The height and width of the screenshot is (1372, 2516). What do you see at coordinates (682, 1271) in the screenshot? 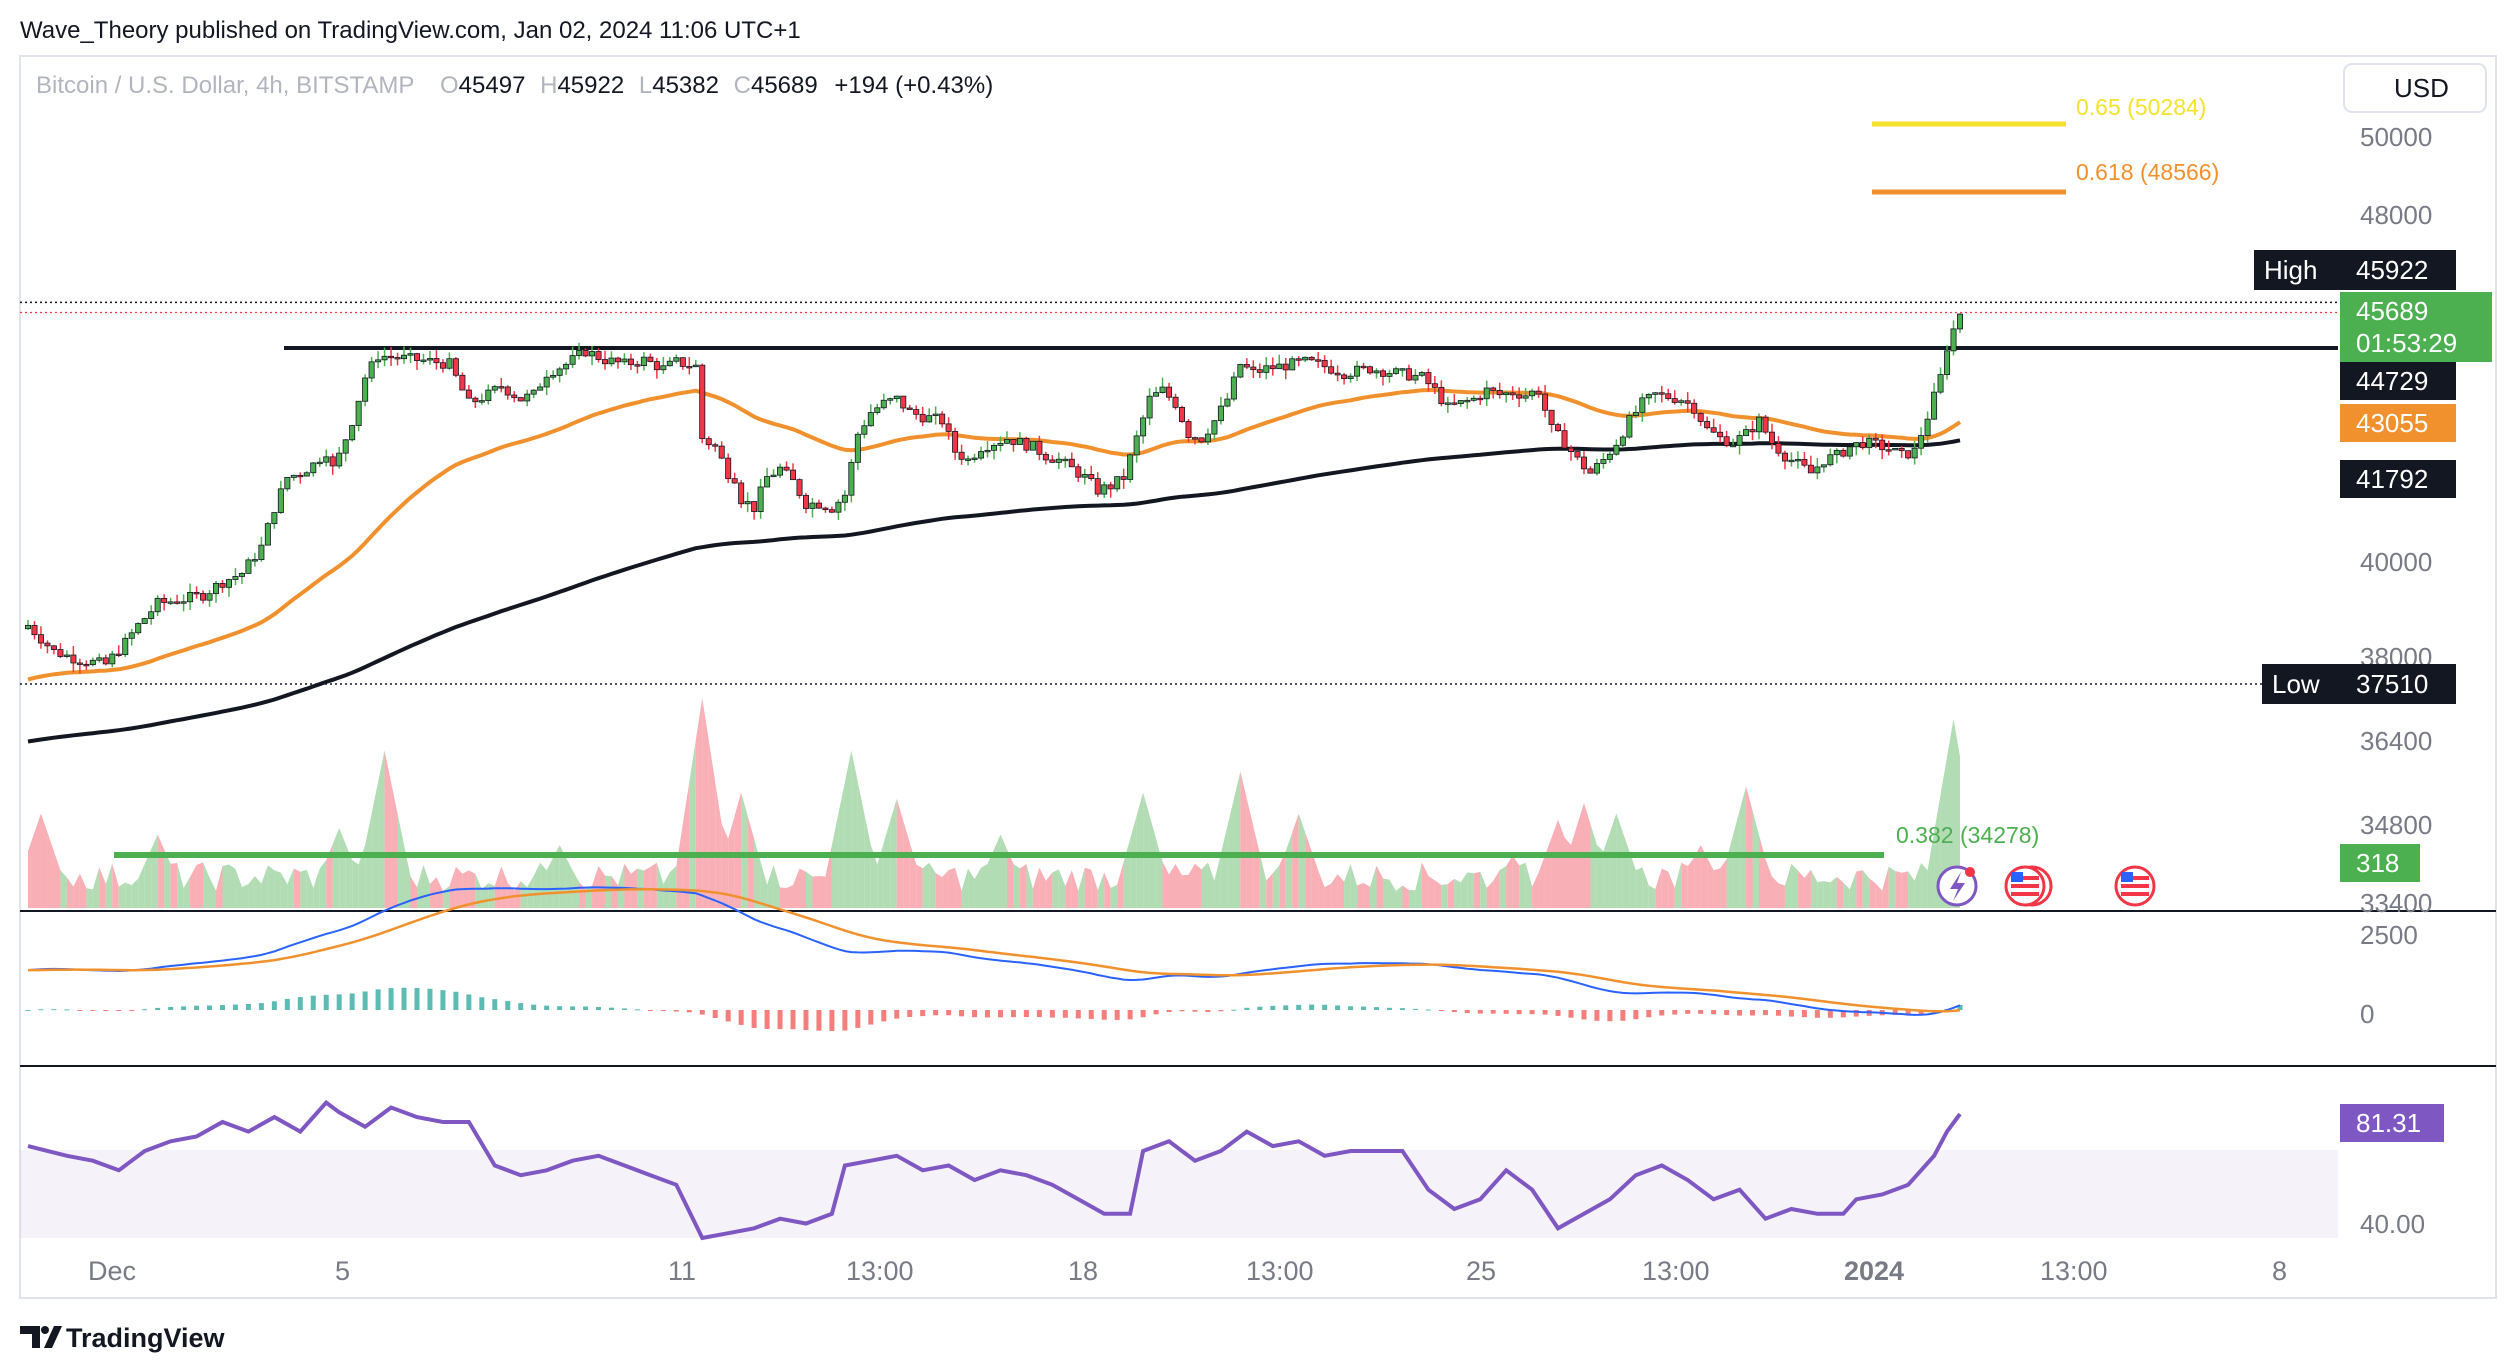
I see `time-tick-11: 11` at bounding box center [682, 1271].